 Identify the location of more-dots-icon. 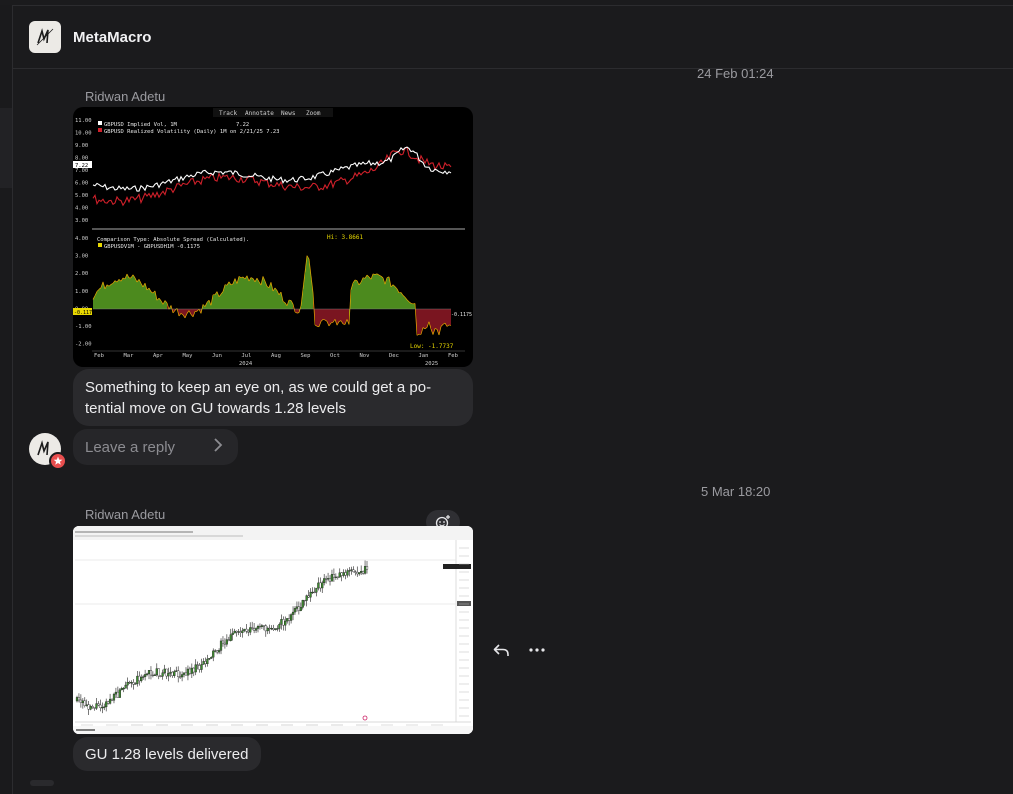
(537, 652).